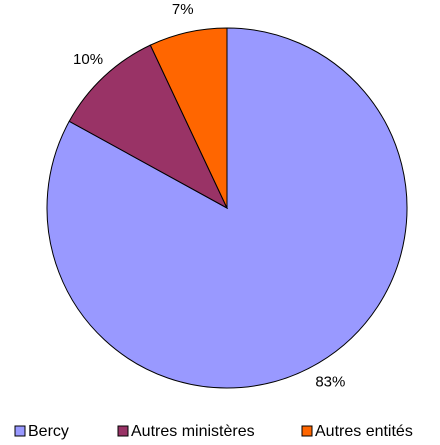 This screenshot has width=440, height=445. Describe the element at coordinates (193, 431) in the screenshot. I see `legend-label: Autres ministères` at that location.